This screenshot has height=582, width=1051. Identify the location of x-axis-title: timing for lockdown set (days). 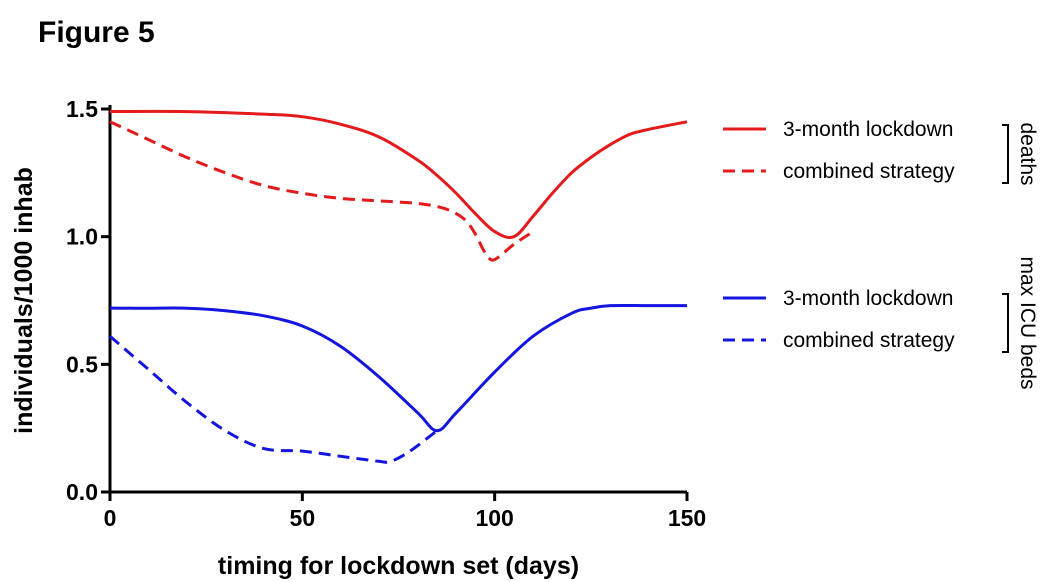
(398, 566).